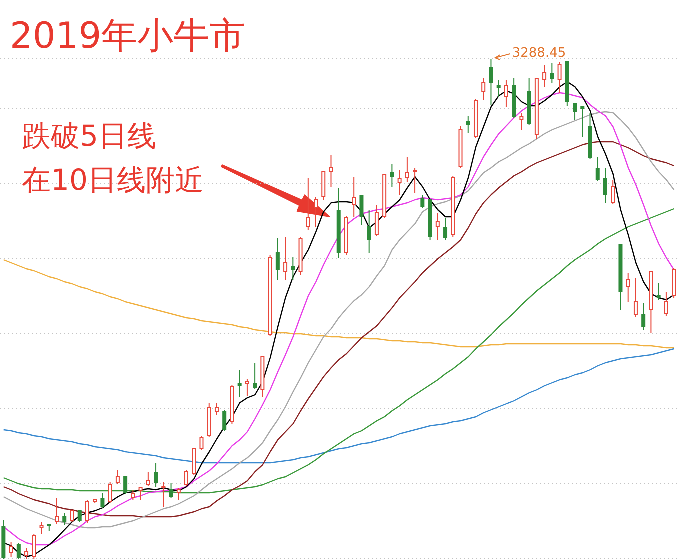  I want to click on chart-title: 2019年小牛市, so click(128, 37).